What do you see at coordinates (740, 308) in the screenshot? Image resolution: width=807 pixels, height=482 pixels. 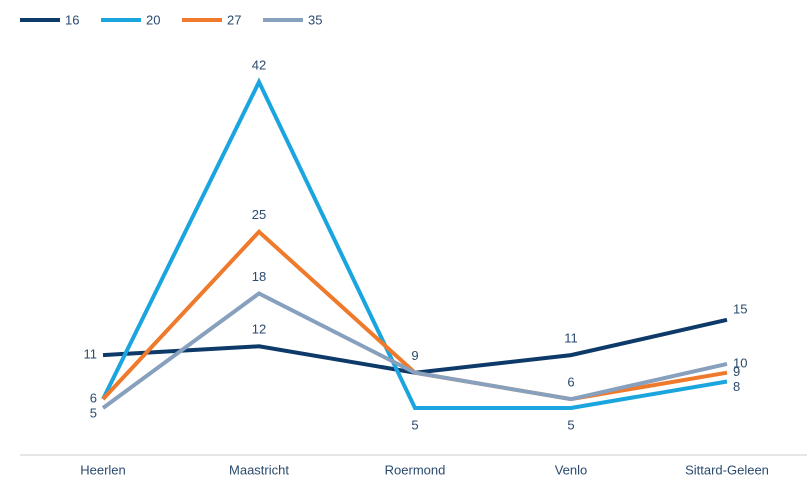 I see `data-label: 15` at bounding box center [740, 308].